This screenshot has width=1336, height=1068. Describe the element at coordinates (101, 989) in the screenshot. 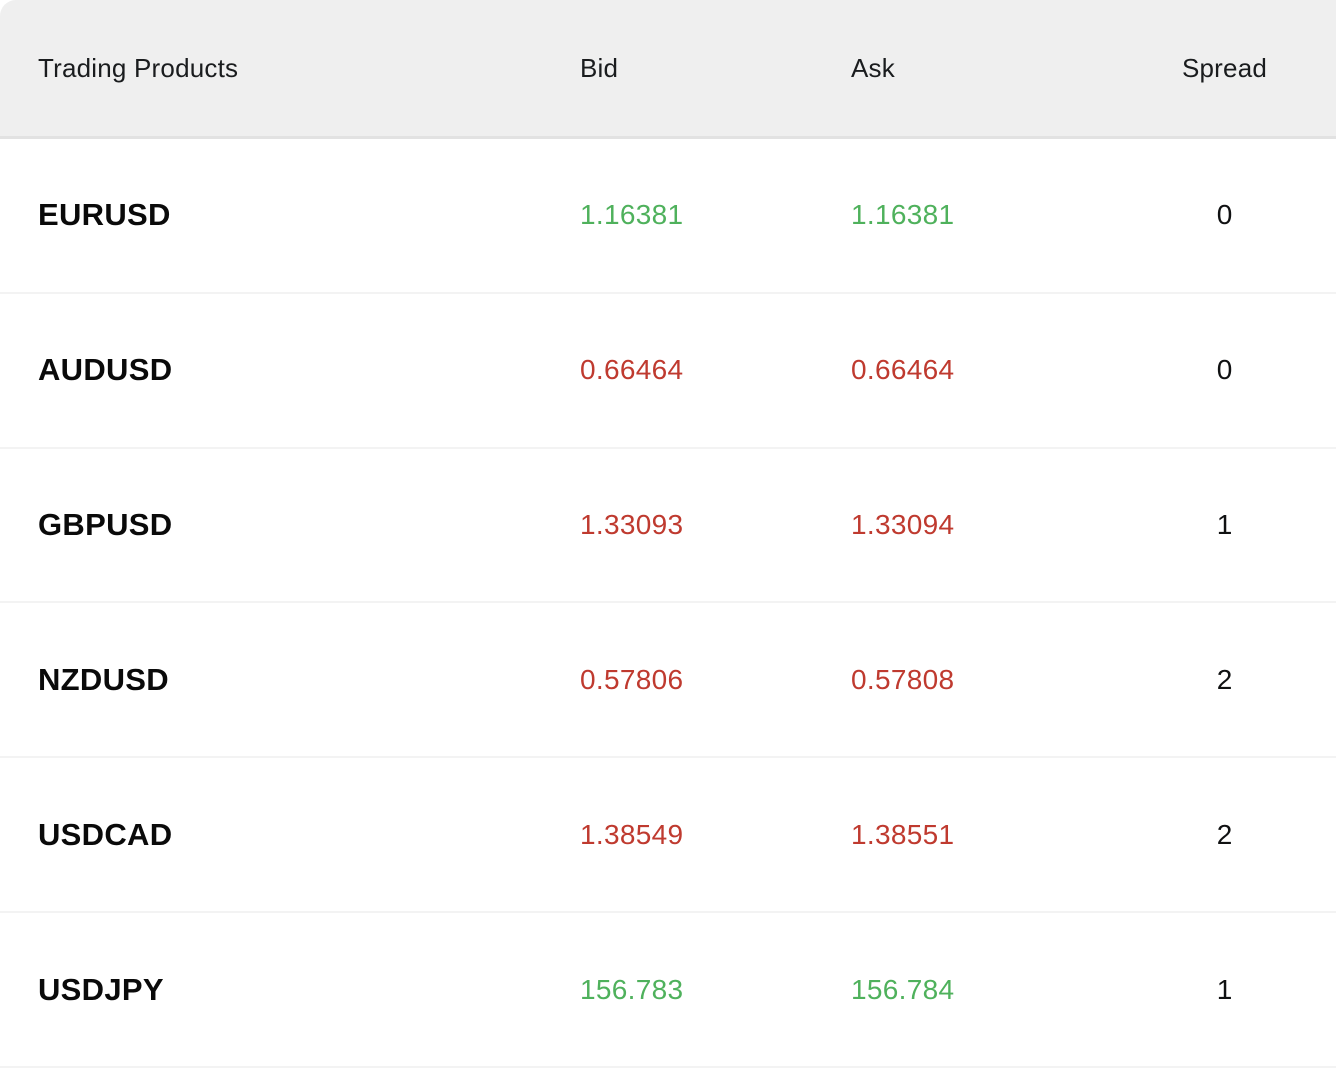

I see `product-name: USDJPY` at that location.